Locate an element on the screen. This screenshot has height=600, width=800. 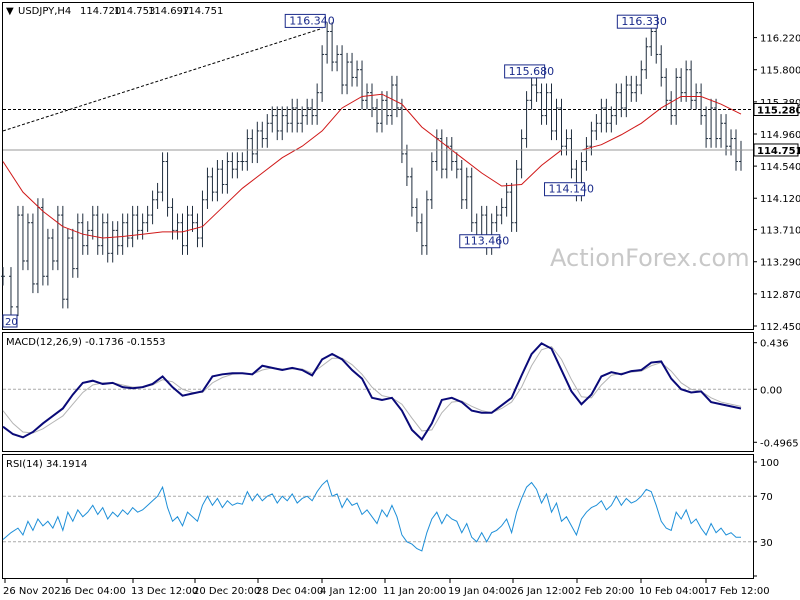
price-y-tick-label: 114.540 is located at coordinates (780, 167).